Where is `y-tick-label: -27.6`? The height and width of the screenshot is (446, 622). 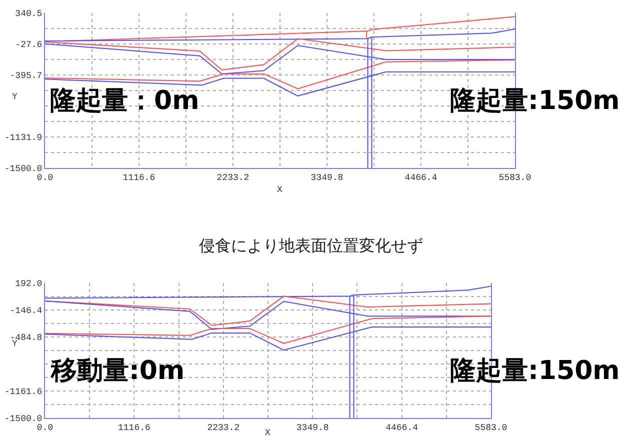 y-tick-label: -27.6 is located at coordinates (28, 45).